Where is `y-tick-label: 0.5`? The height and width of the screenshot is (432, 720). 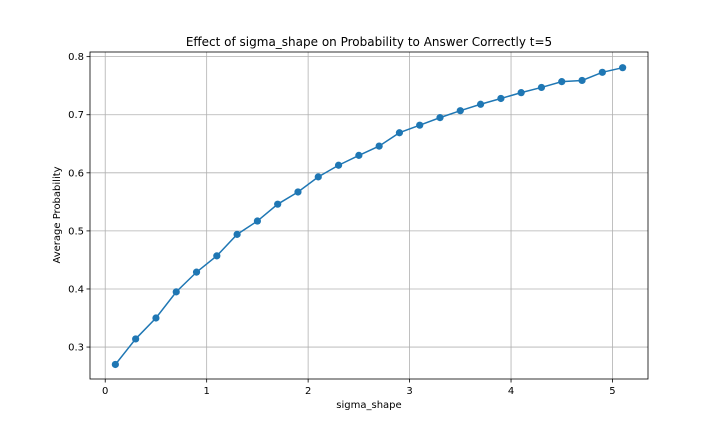
y-tick-label: 0.5 is located at coordinates (76, 231).